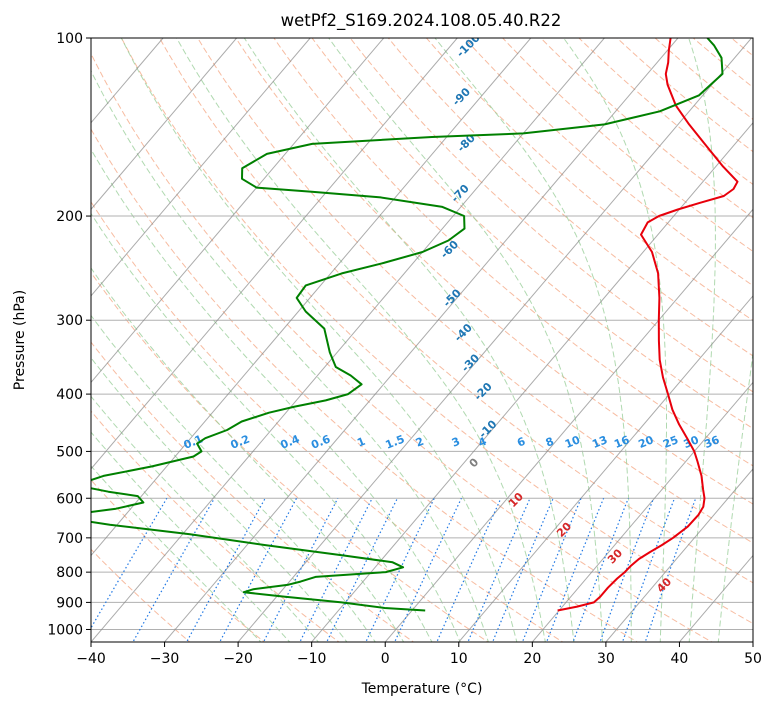  I want to click on y-tick-label: 200, so click(69, 217).